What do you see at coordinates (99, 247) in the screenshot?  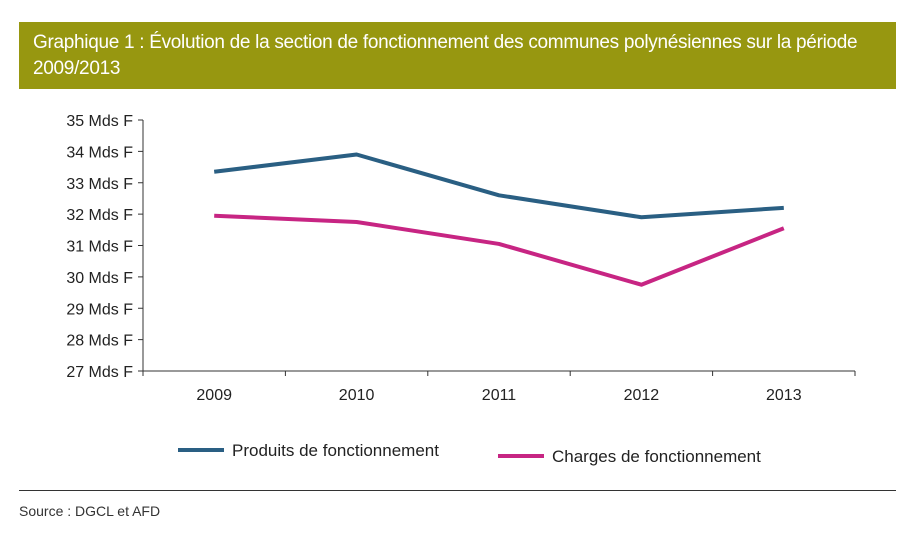 I see `y-tick-label: 31 Mds F` at bounding box center [99, 247].